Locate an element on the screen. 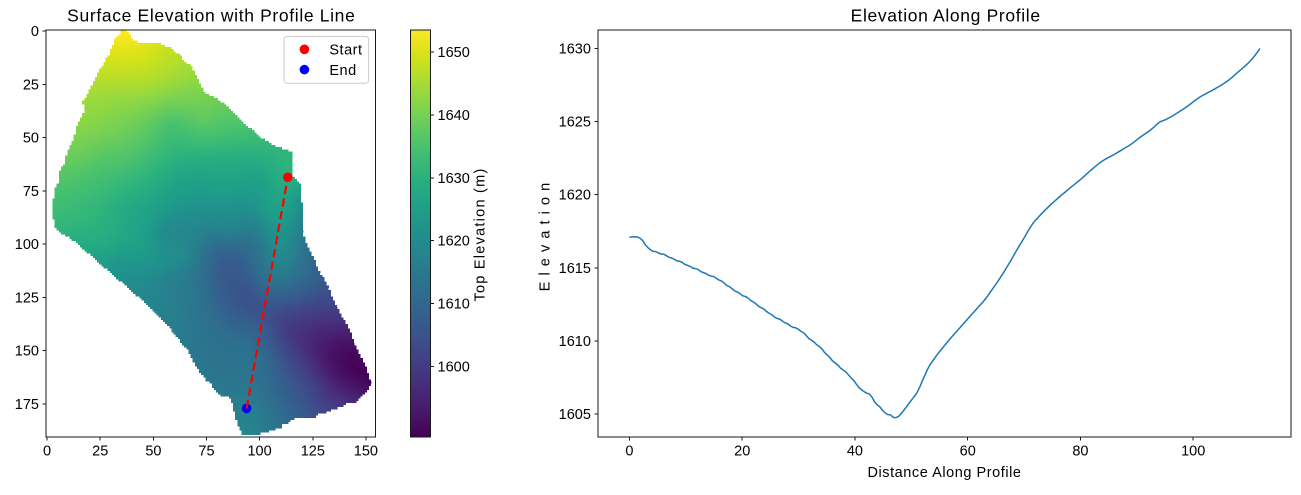 This screenshot has height=495, width=1301. svg-text: 80 is located at coordinates (1080, 452).